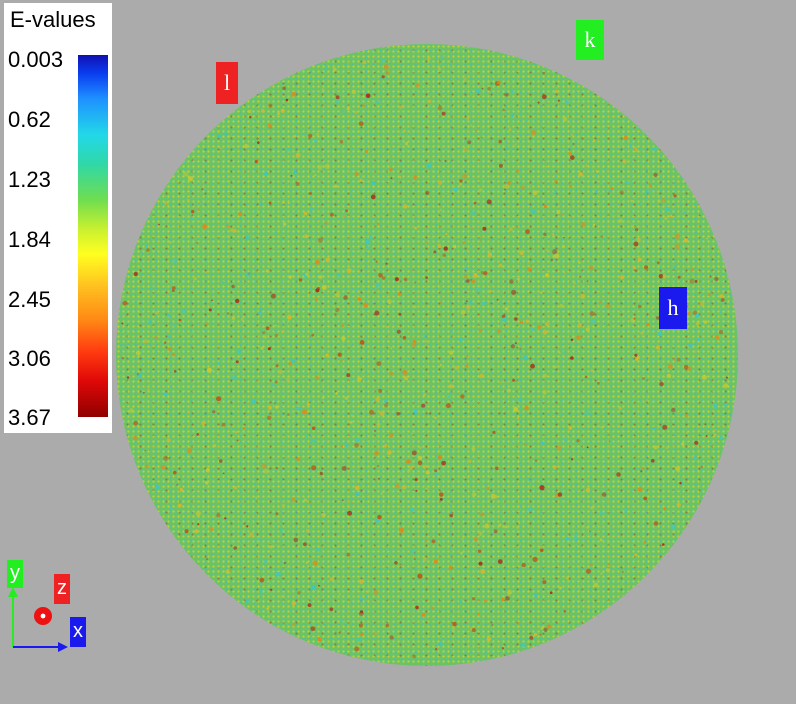 Image resolution: width=796 pixels, height=704 pixels. I want to click on axis-triad: y z x, so click(55, 610).